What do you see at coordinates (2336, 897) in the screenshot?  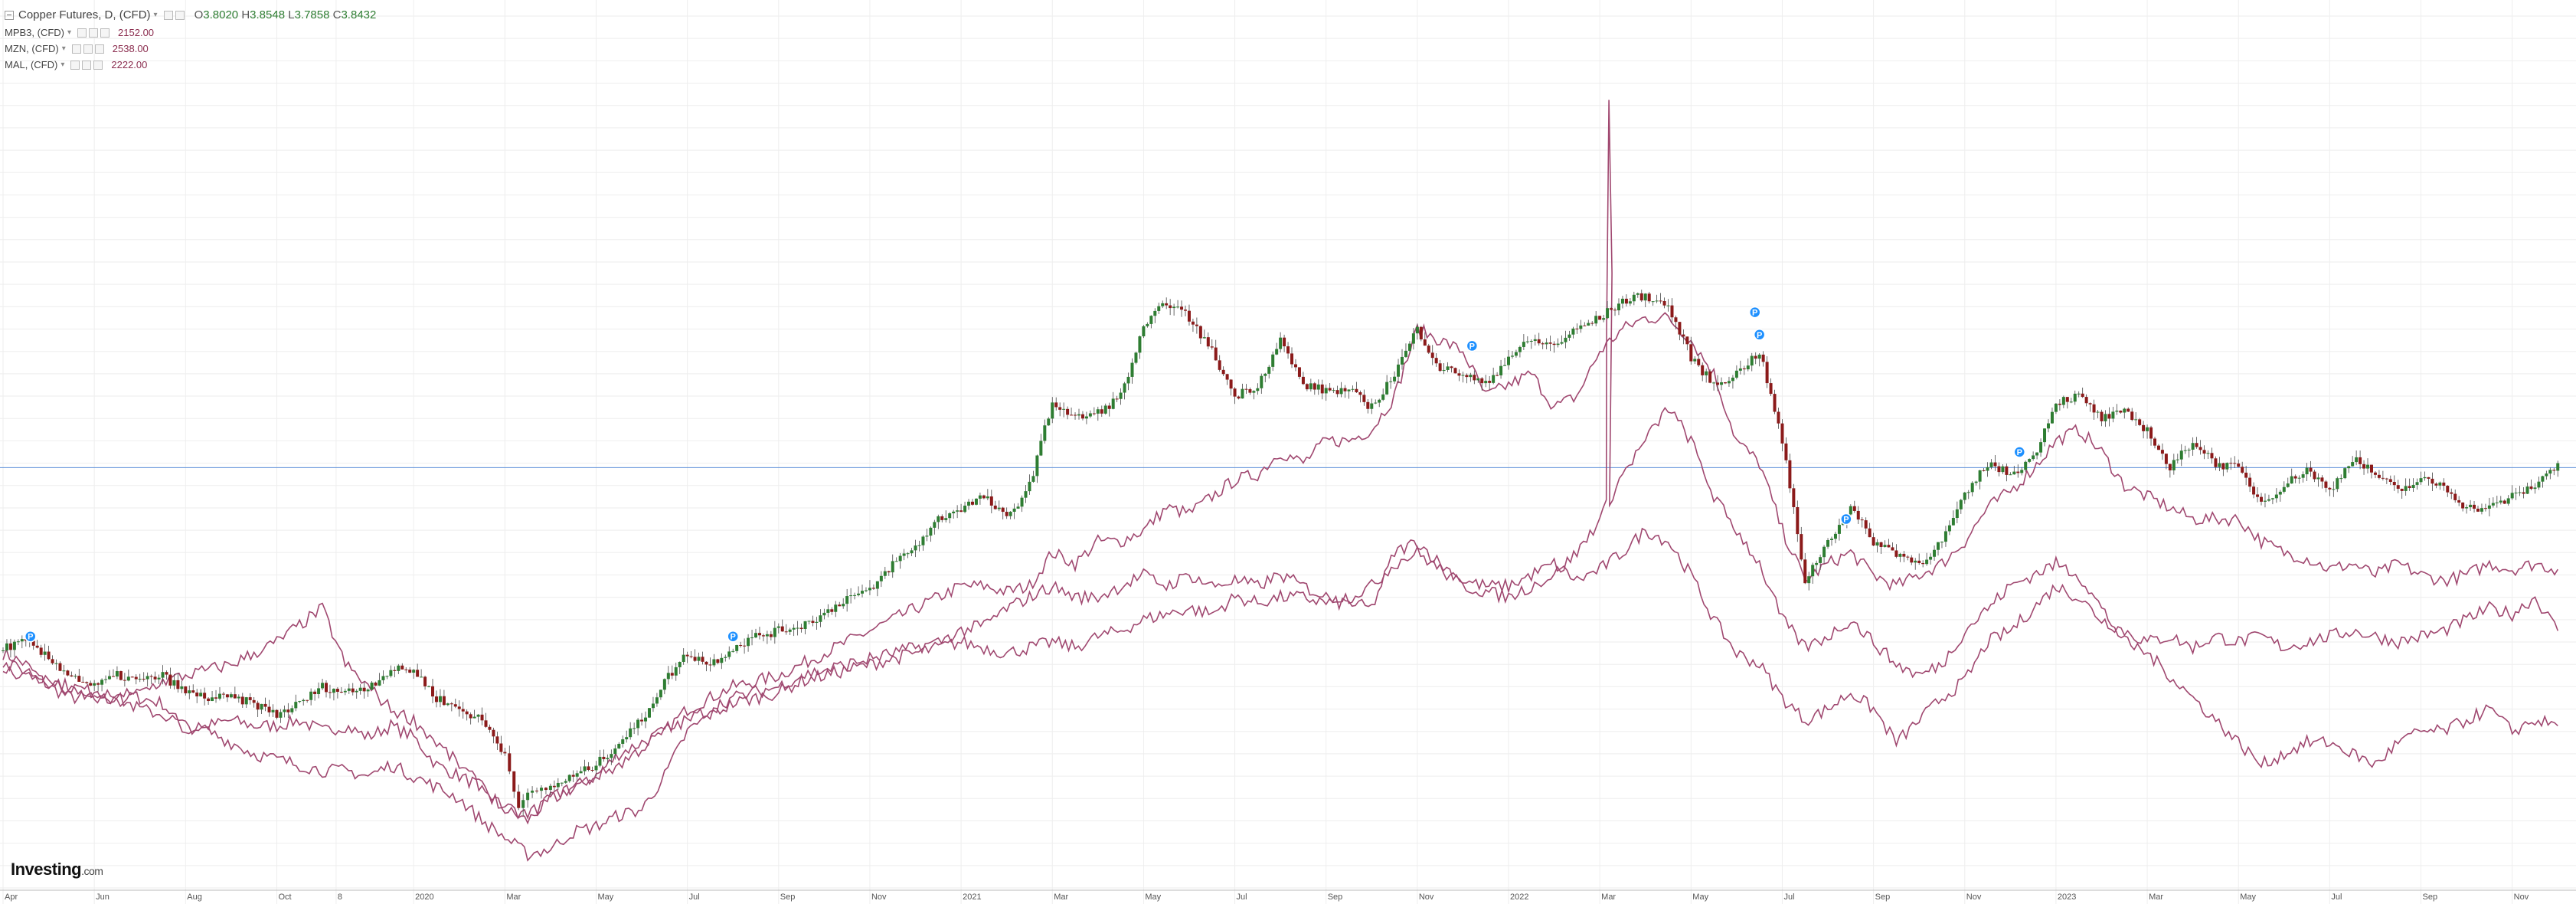 I see `x-tick-label: Jul` at bounding box center [2336, 897].